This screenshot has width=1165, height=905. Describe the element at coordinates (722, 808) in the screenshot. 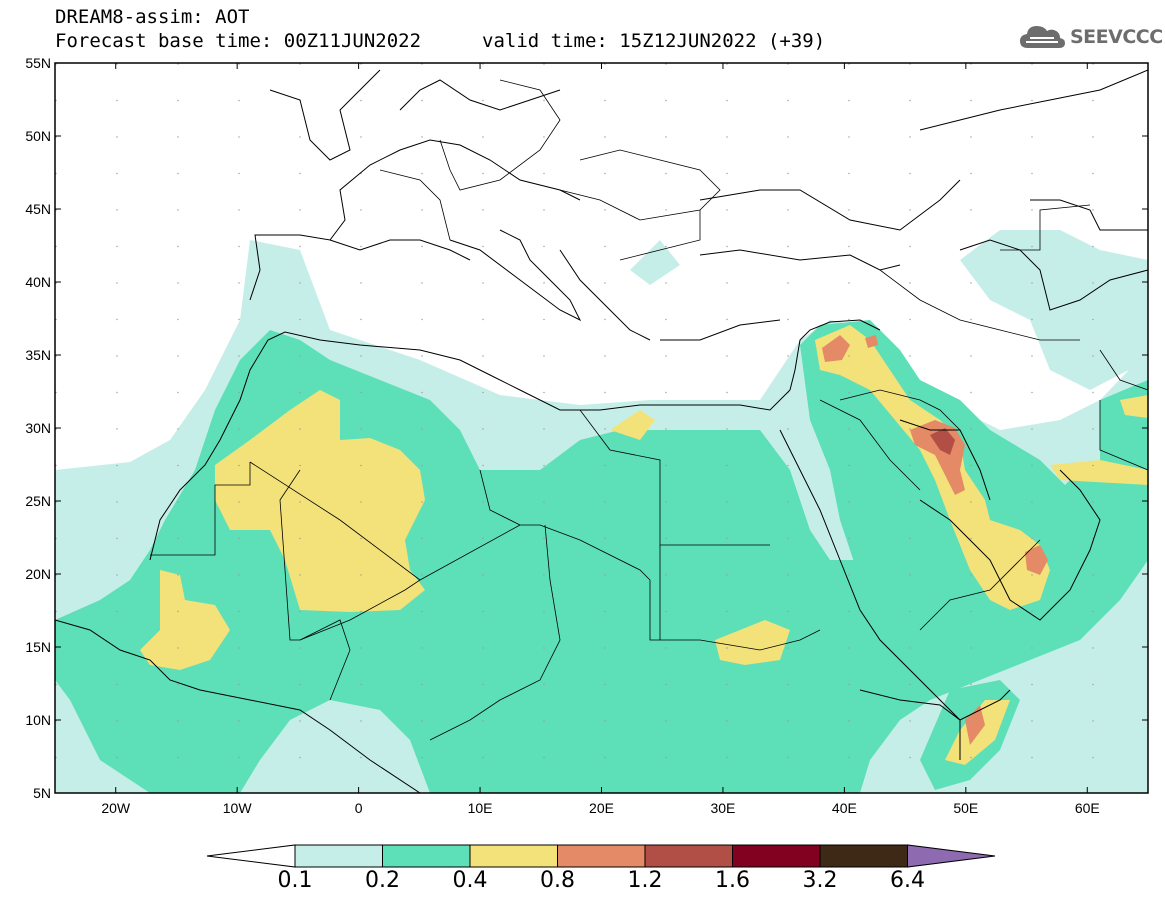

I see `lon-label: 30E` at that location.